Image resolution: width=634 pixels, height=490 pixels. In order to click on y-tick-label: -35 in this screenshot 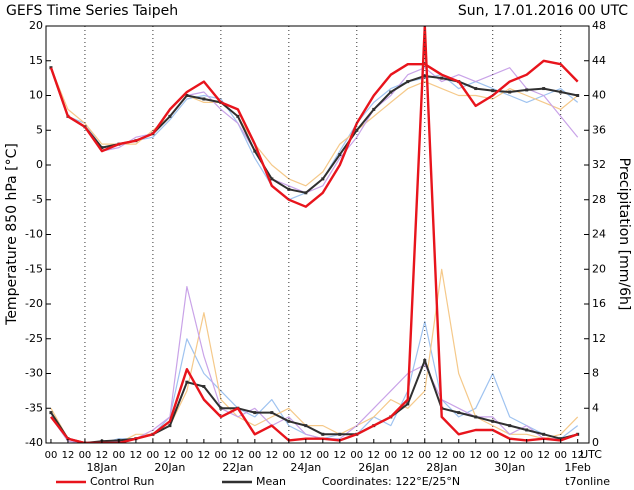, I will do `click(34, 407)`.